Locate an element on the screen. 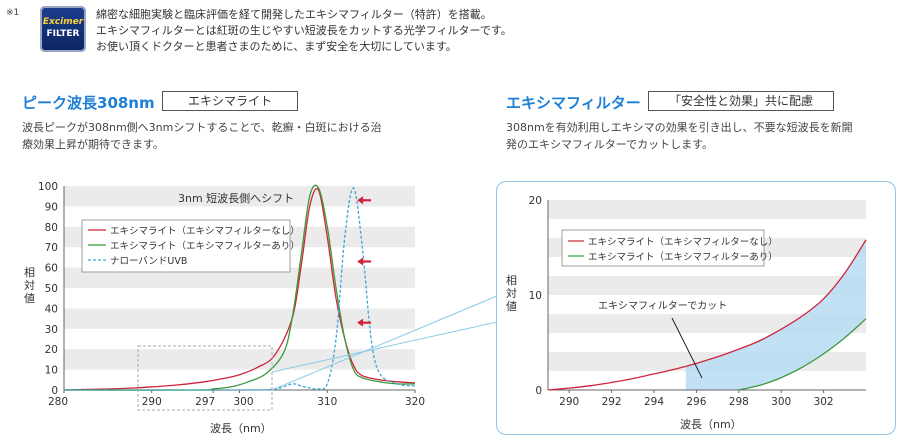  right-section-box-label: 「安全性と効果」共に配慮 is located at coordinates (741, 101).